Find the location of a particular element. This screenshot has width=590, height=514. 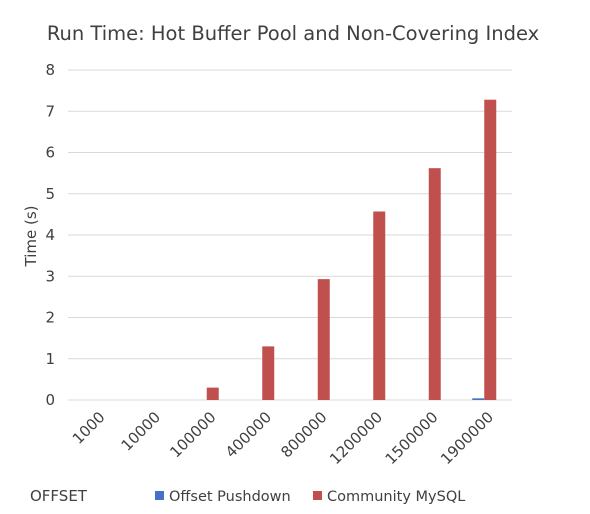

y-tick-label: 7 is located at coordinates (50, 111).